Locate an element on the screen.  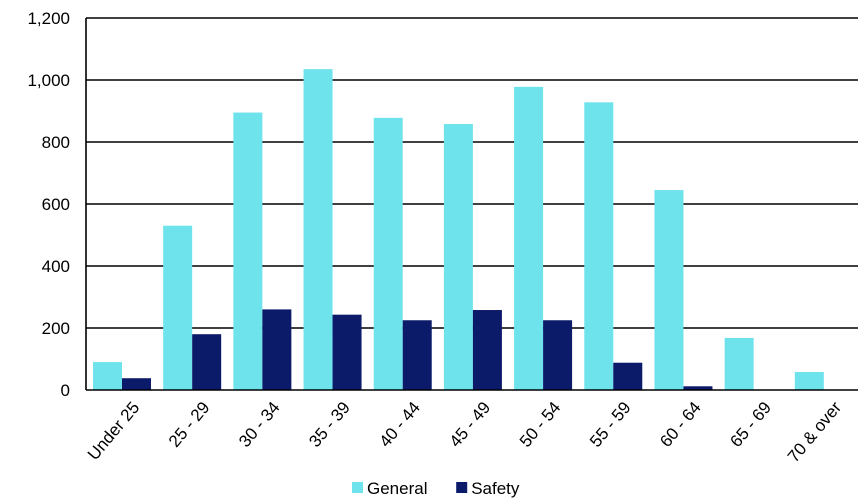
y-tick-labels: 0 200 400 600 800 1,000 1,200 is located at coordinates (48, 204).